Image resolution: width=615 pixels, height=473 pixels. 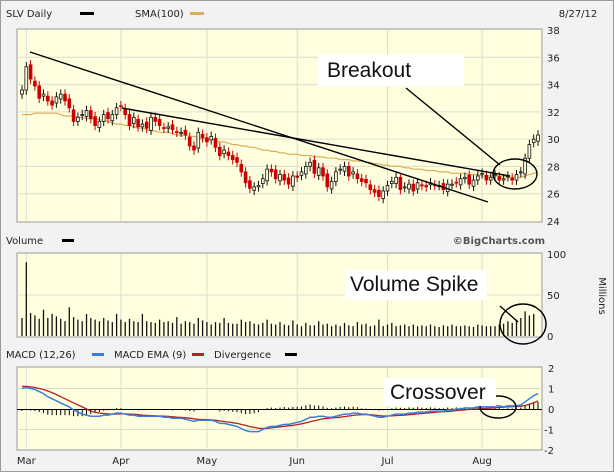 I want to click on volume-spike-label: Volume Spike, so click(x=414, y=284).